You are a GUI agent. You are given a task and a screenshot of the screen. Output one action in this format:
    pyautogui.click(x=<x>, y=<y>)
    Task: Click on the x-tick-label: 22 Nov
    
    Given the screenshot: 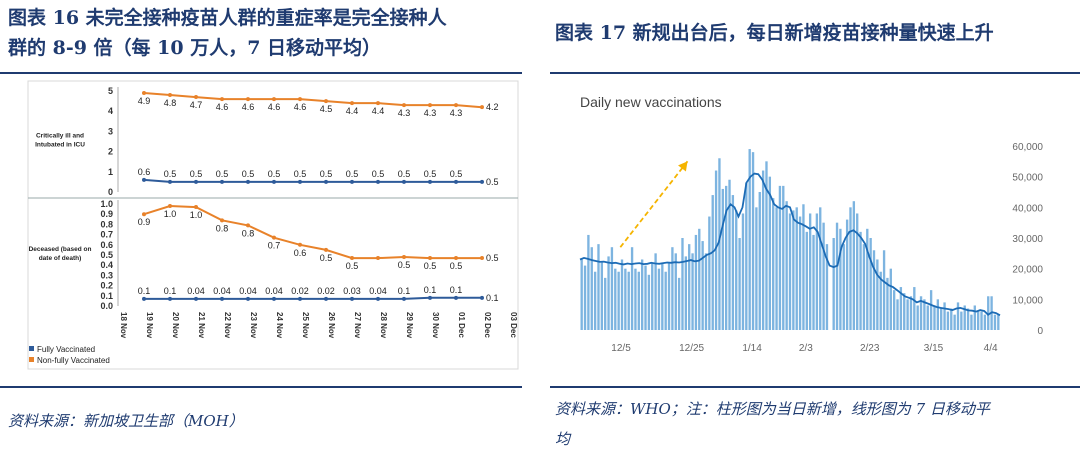 What is the action you would take?
    pyautogui.click(x=227, y=325)
    